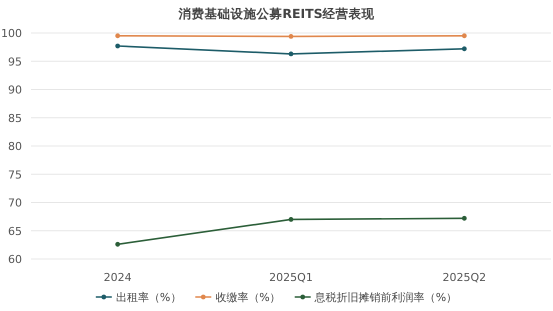 The image size is (553, 311). I want to click on chart-title: 消费基础设施公募REITS经营表现, so click(276, 13).